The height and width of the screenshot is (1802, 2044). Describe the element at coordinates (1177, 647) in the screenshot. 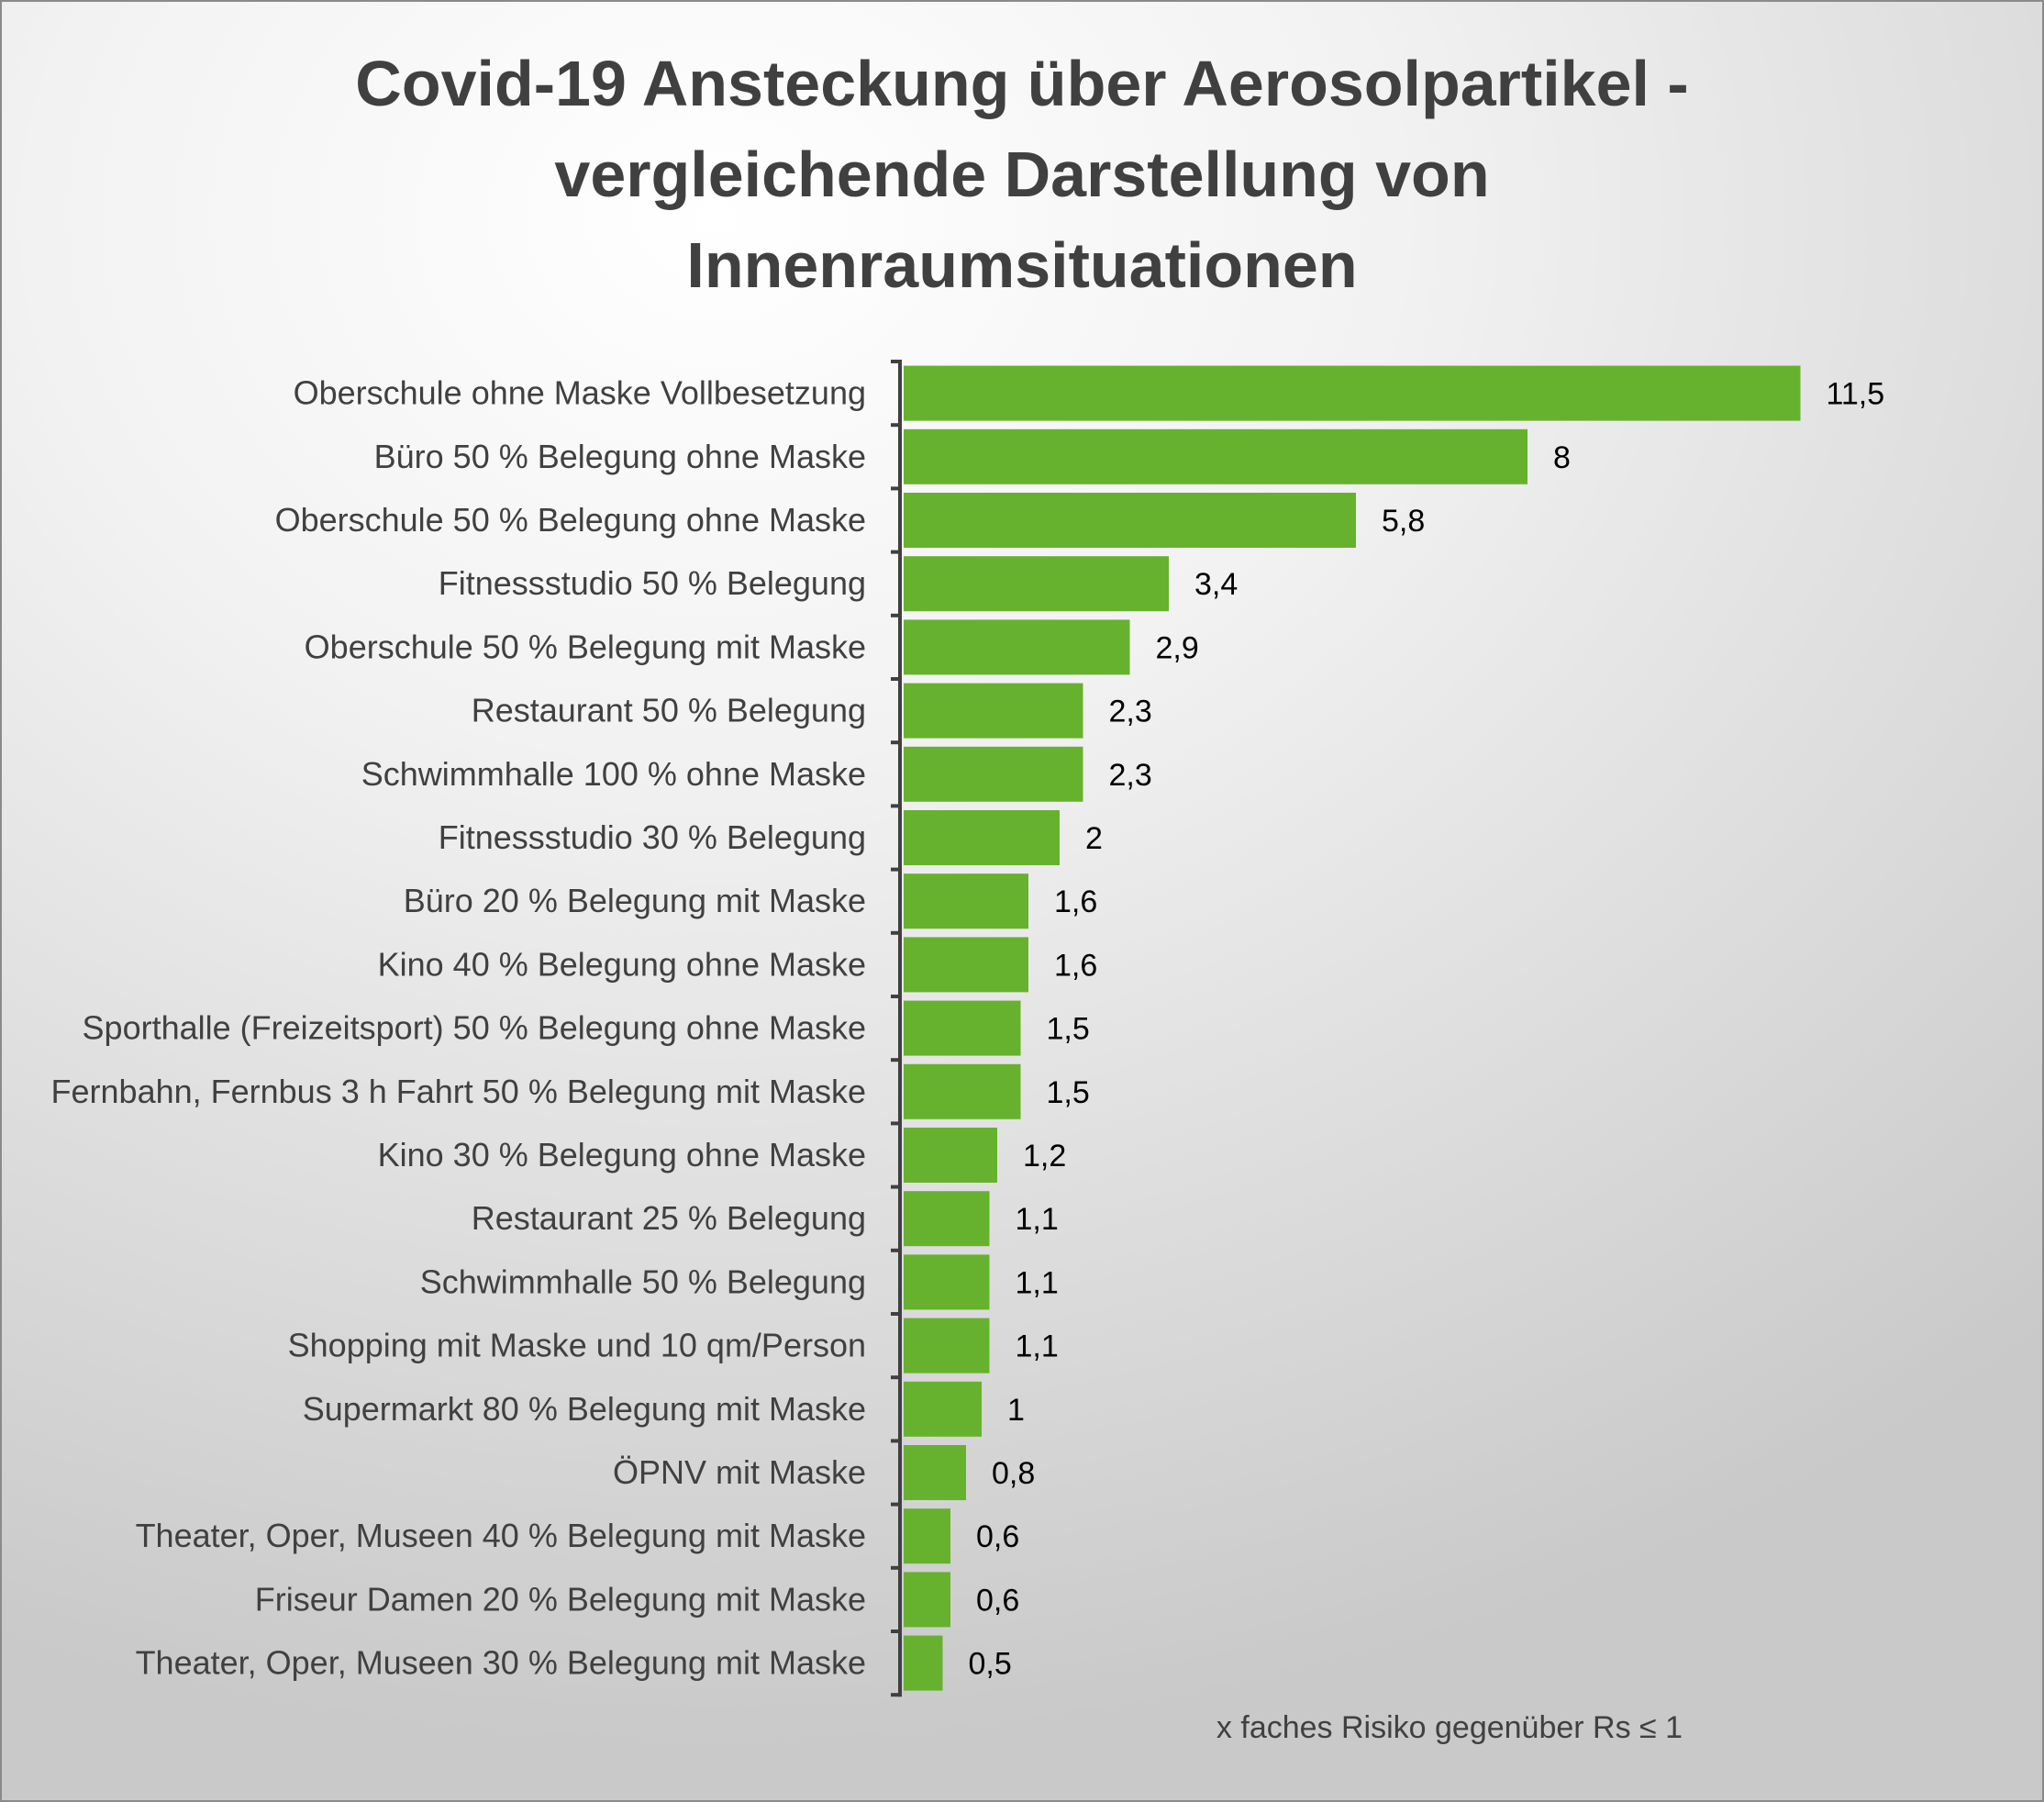

I see `data-label: 2,9` at that location.